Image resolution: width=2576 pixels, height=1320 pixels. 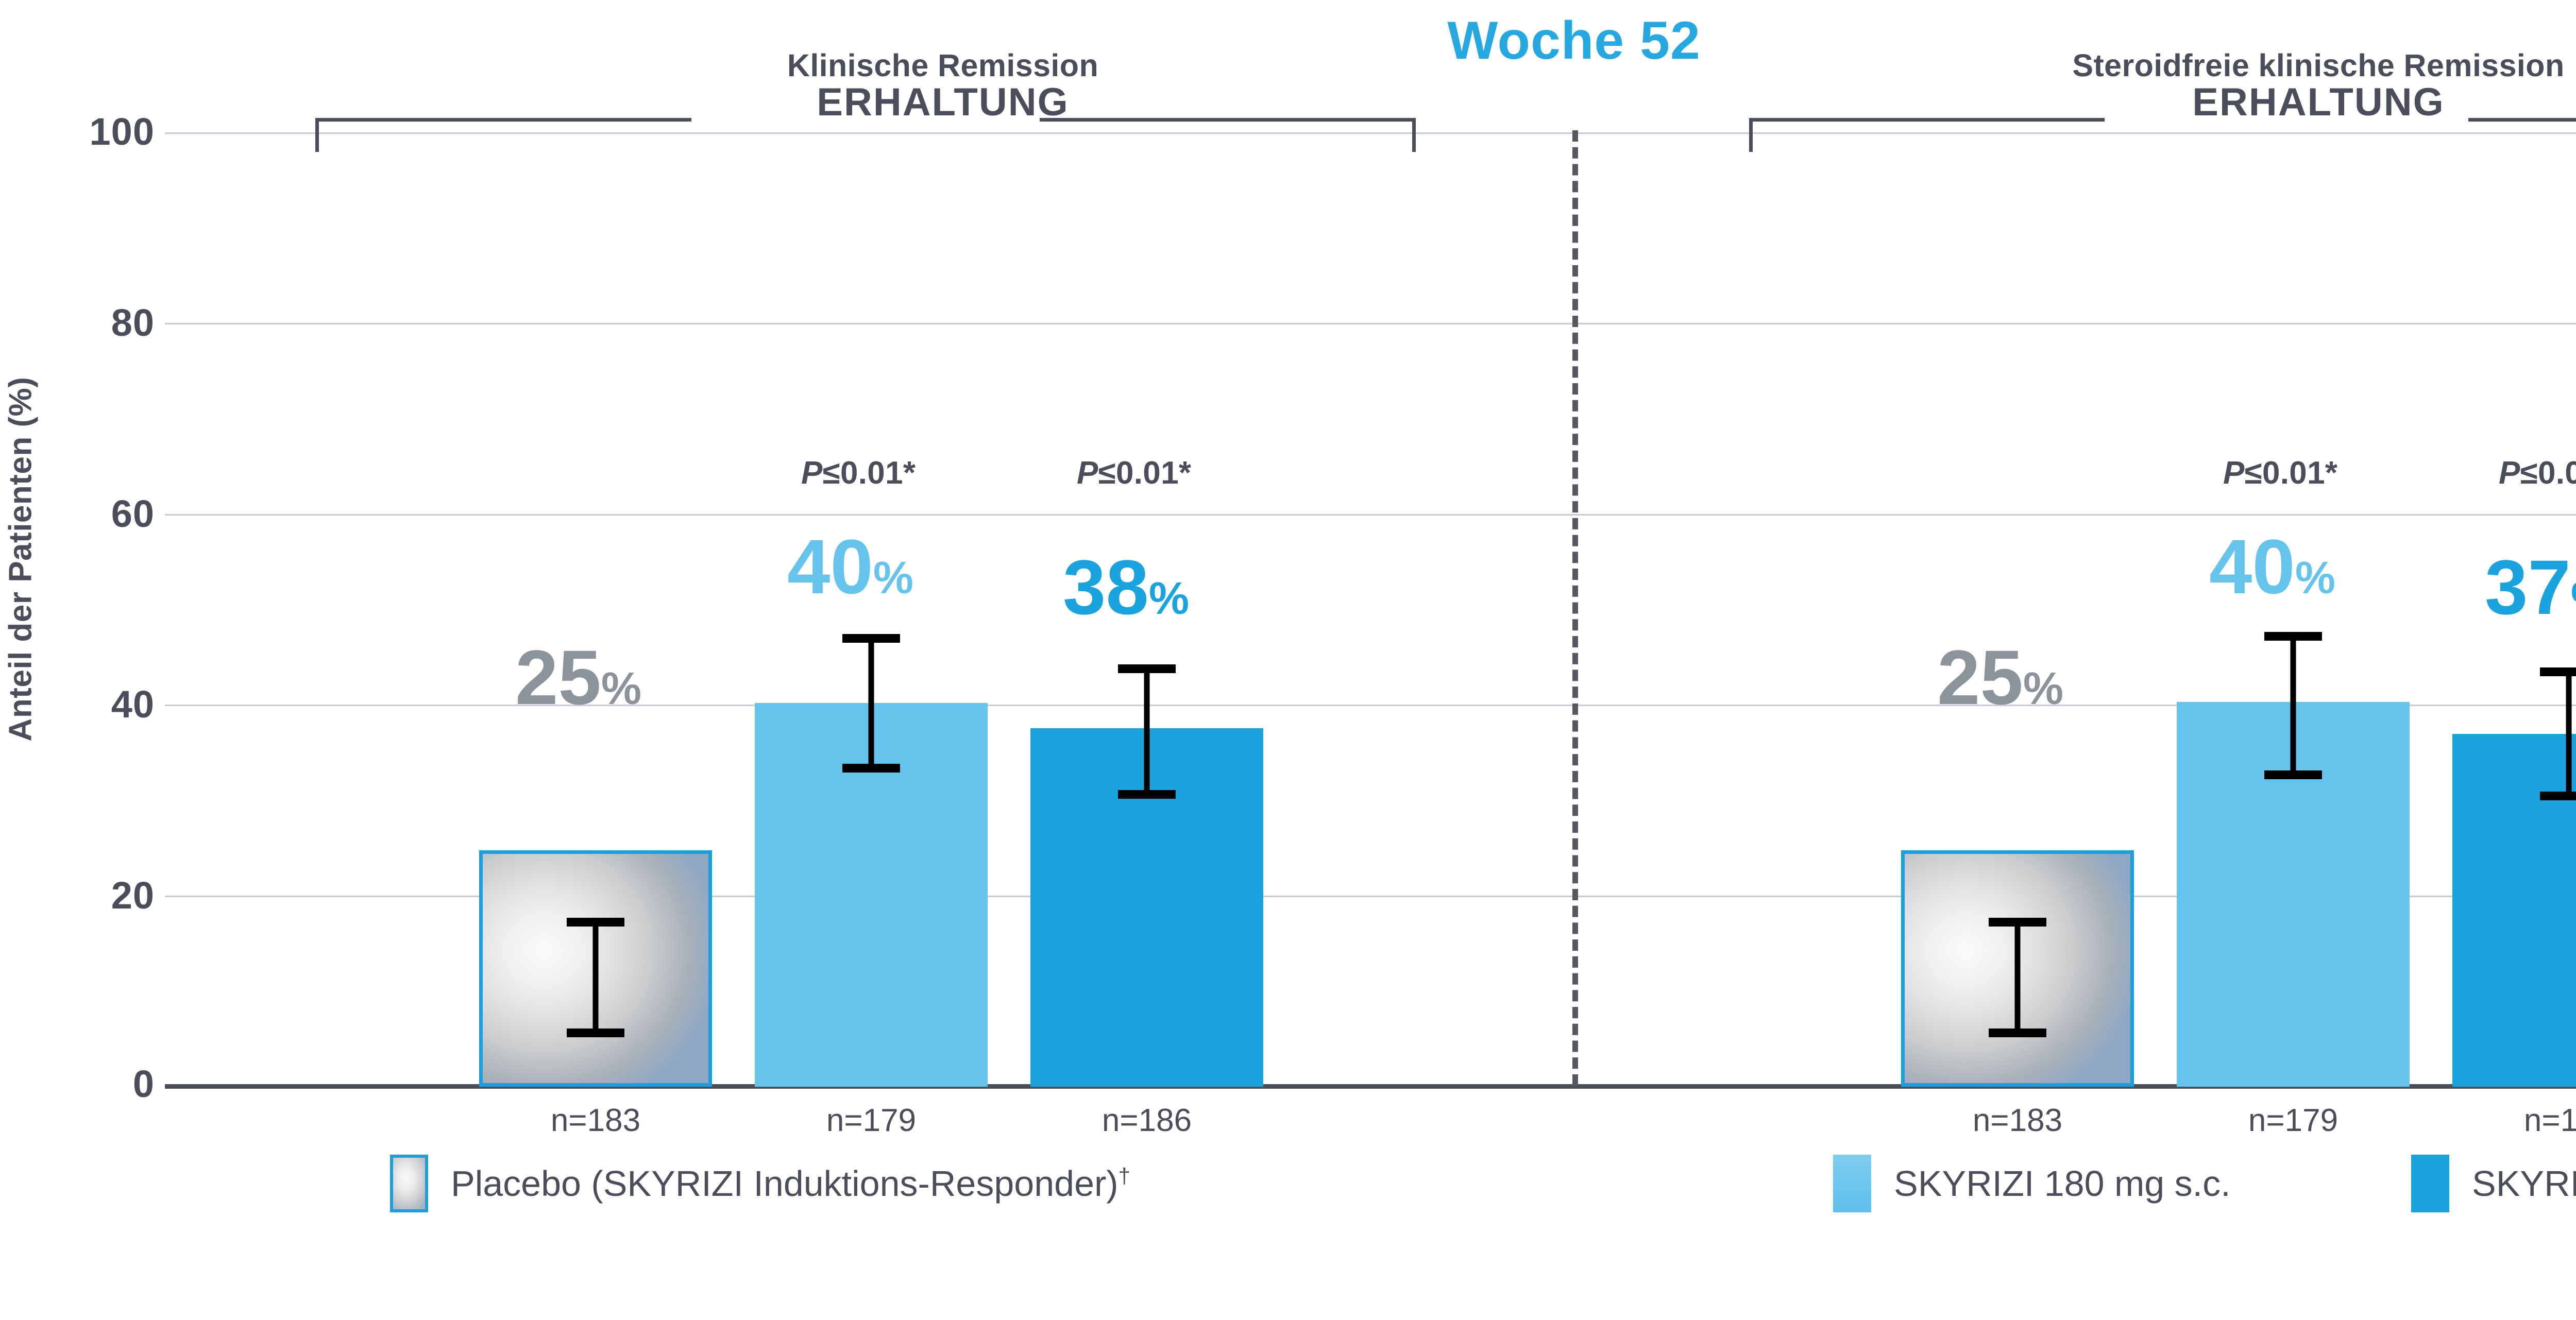 I want to click on legend-label-placebo: Placebo (SKYRIZI Induktions-Responder)†, so click(x=790, y=1183).